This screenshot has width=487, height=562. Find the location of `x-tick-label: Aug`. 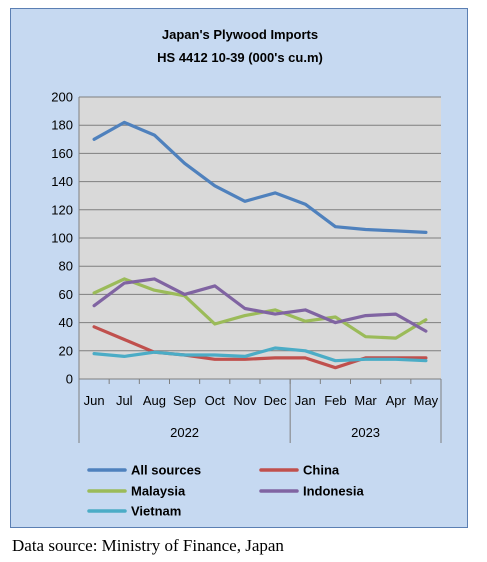

x-tick-label: Aug is located at coordinates (154, 400).